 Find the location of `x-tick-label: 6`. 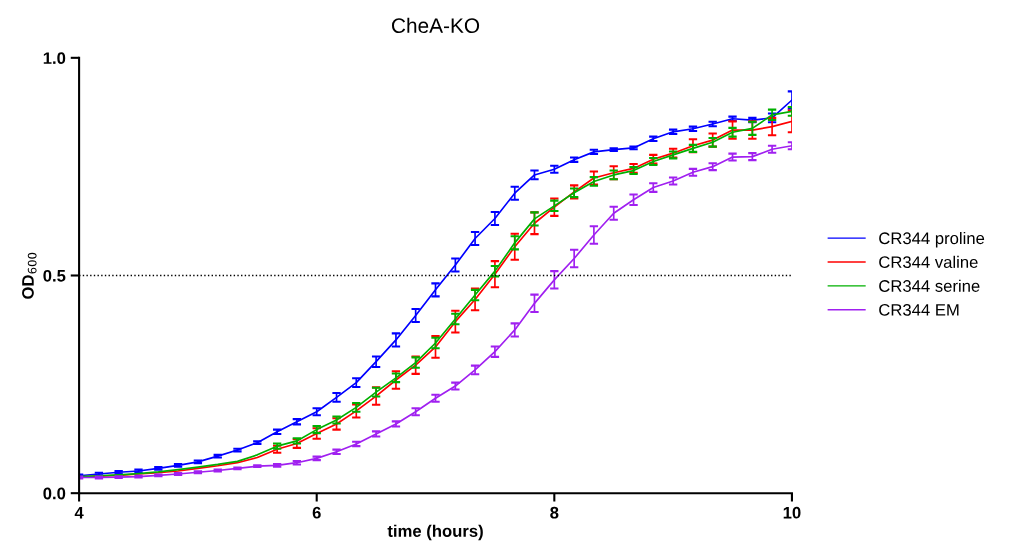

x-tick-label: 6 is located at coordinates (316, 512).